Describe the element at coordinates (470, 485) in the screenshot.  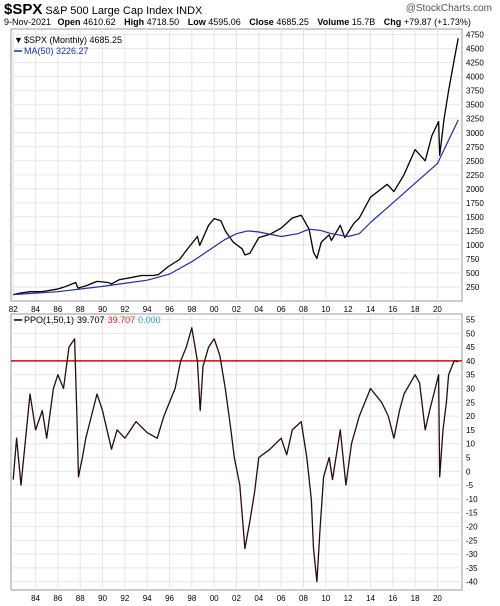
I see `y-tick-label: -5` at that location.